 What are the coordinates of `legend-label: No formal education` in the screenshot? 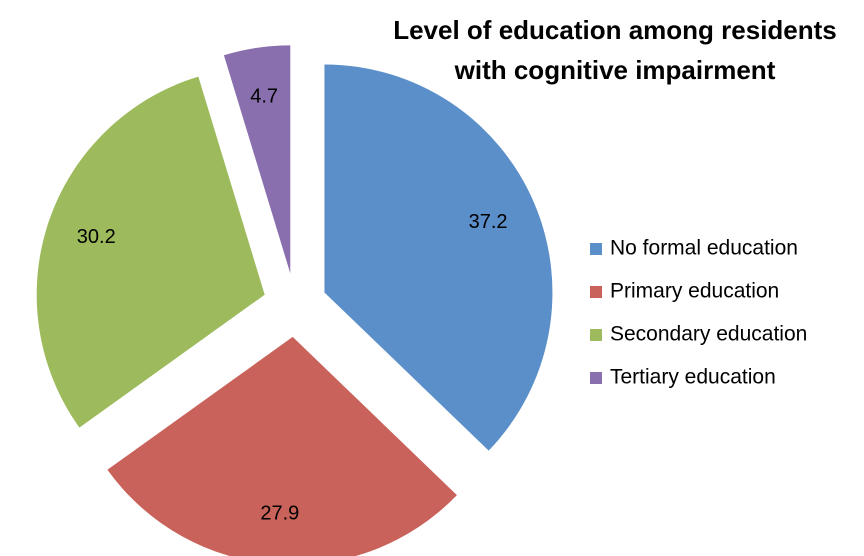 It's located at (704, 248).